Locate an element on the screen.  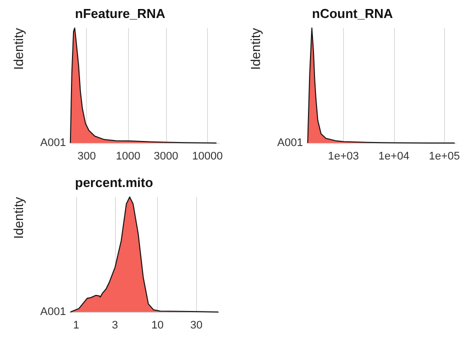
x-tick-label: 30 is located at coordinates (196, 326).